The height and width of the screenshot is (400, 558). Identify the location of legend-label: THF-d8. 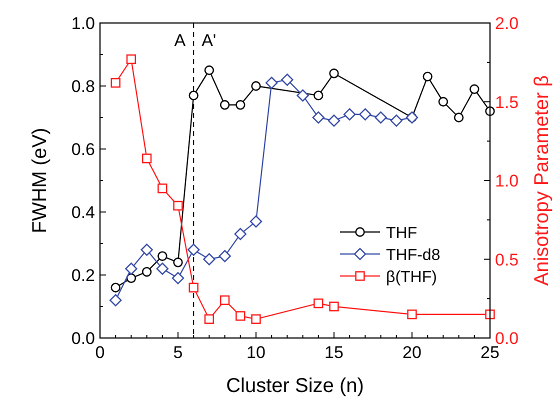
(413, 255).